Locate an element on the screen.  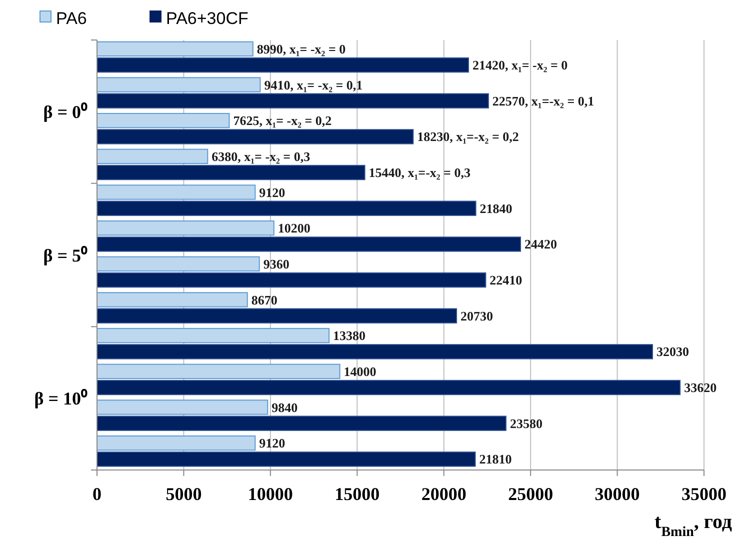
data-label: 33620 is located at coordinates (700, 388).